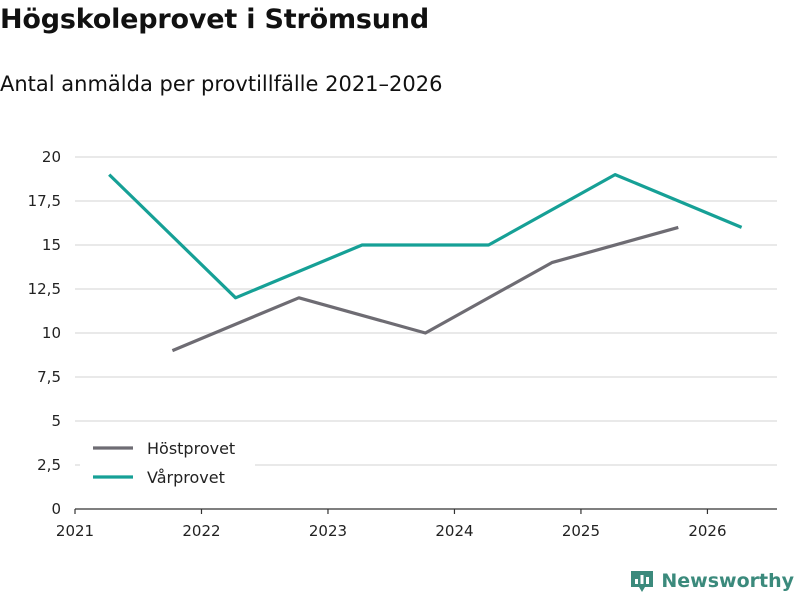  Describe the element at coordinates (75, 531) in the screenshot. I see `x-tick-label: 2021` at that location.